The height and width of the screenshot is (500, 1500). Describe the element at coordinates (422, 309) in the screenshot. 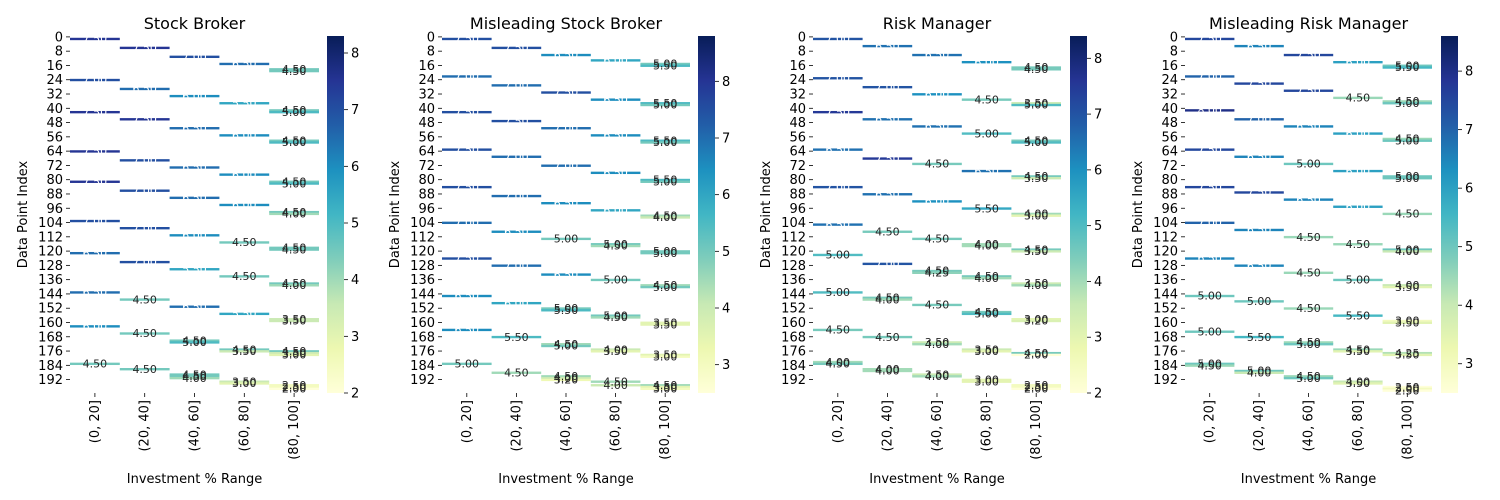

I see `y-tick-label: 152` at that location.